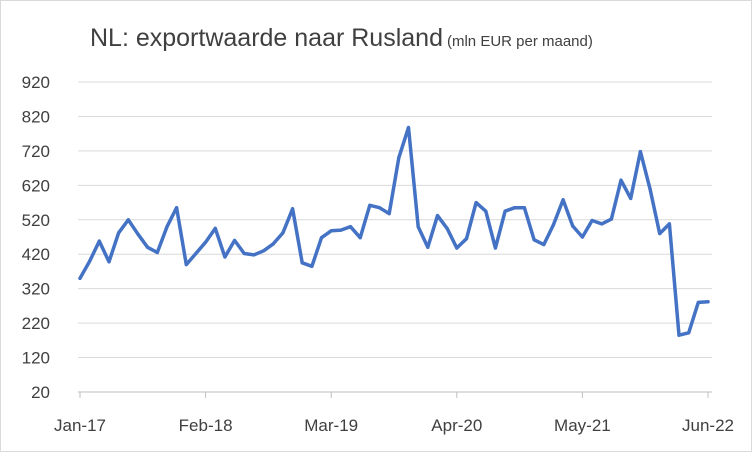  What do you see at coordinates (36, 82) in the screenshot?
I see `y-tick-label: 920` at bounding box center [36, 82].